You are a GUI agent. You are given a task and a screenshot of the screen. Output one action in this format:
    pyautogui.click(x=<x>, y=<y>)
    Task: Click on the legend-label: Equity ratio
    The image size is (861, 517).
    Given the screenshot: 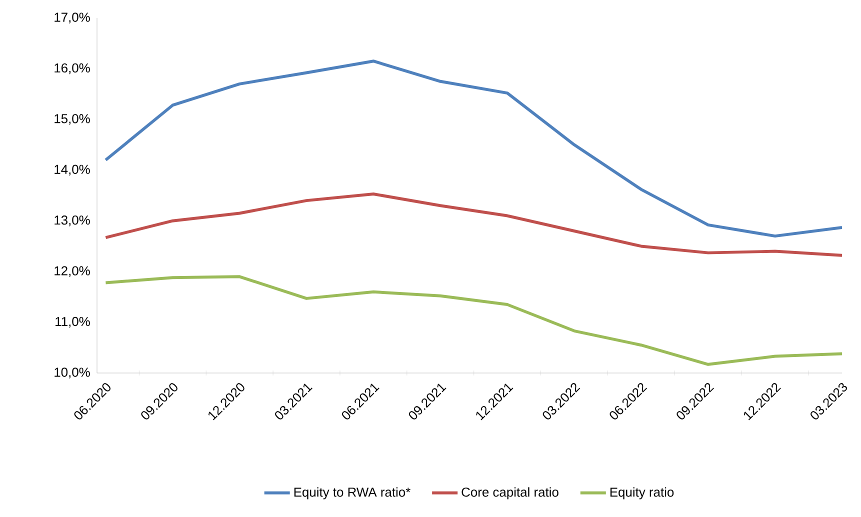 What is the action you would take?
    pyautogui.click(x=642, y=493)
    